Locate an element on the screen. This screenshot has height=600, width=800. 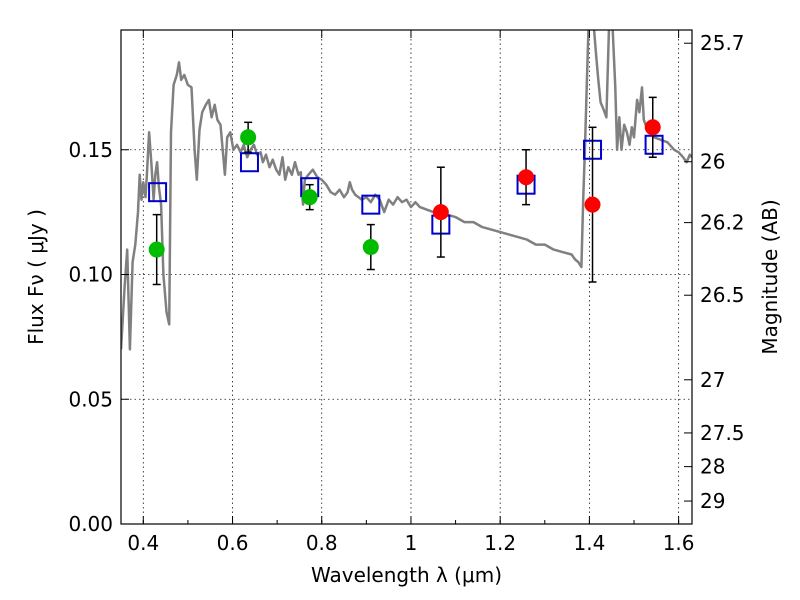
right-tick-label: 25.7 is located at coordinates (722, 43).